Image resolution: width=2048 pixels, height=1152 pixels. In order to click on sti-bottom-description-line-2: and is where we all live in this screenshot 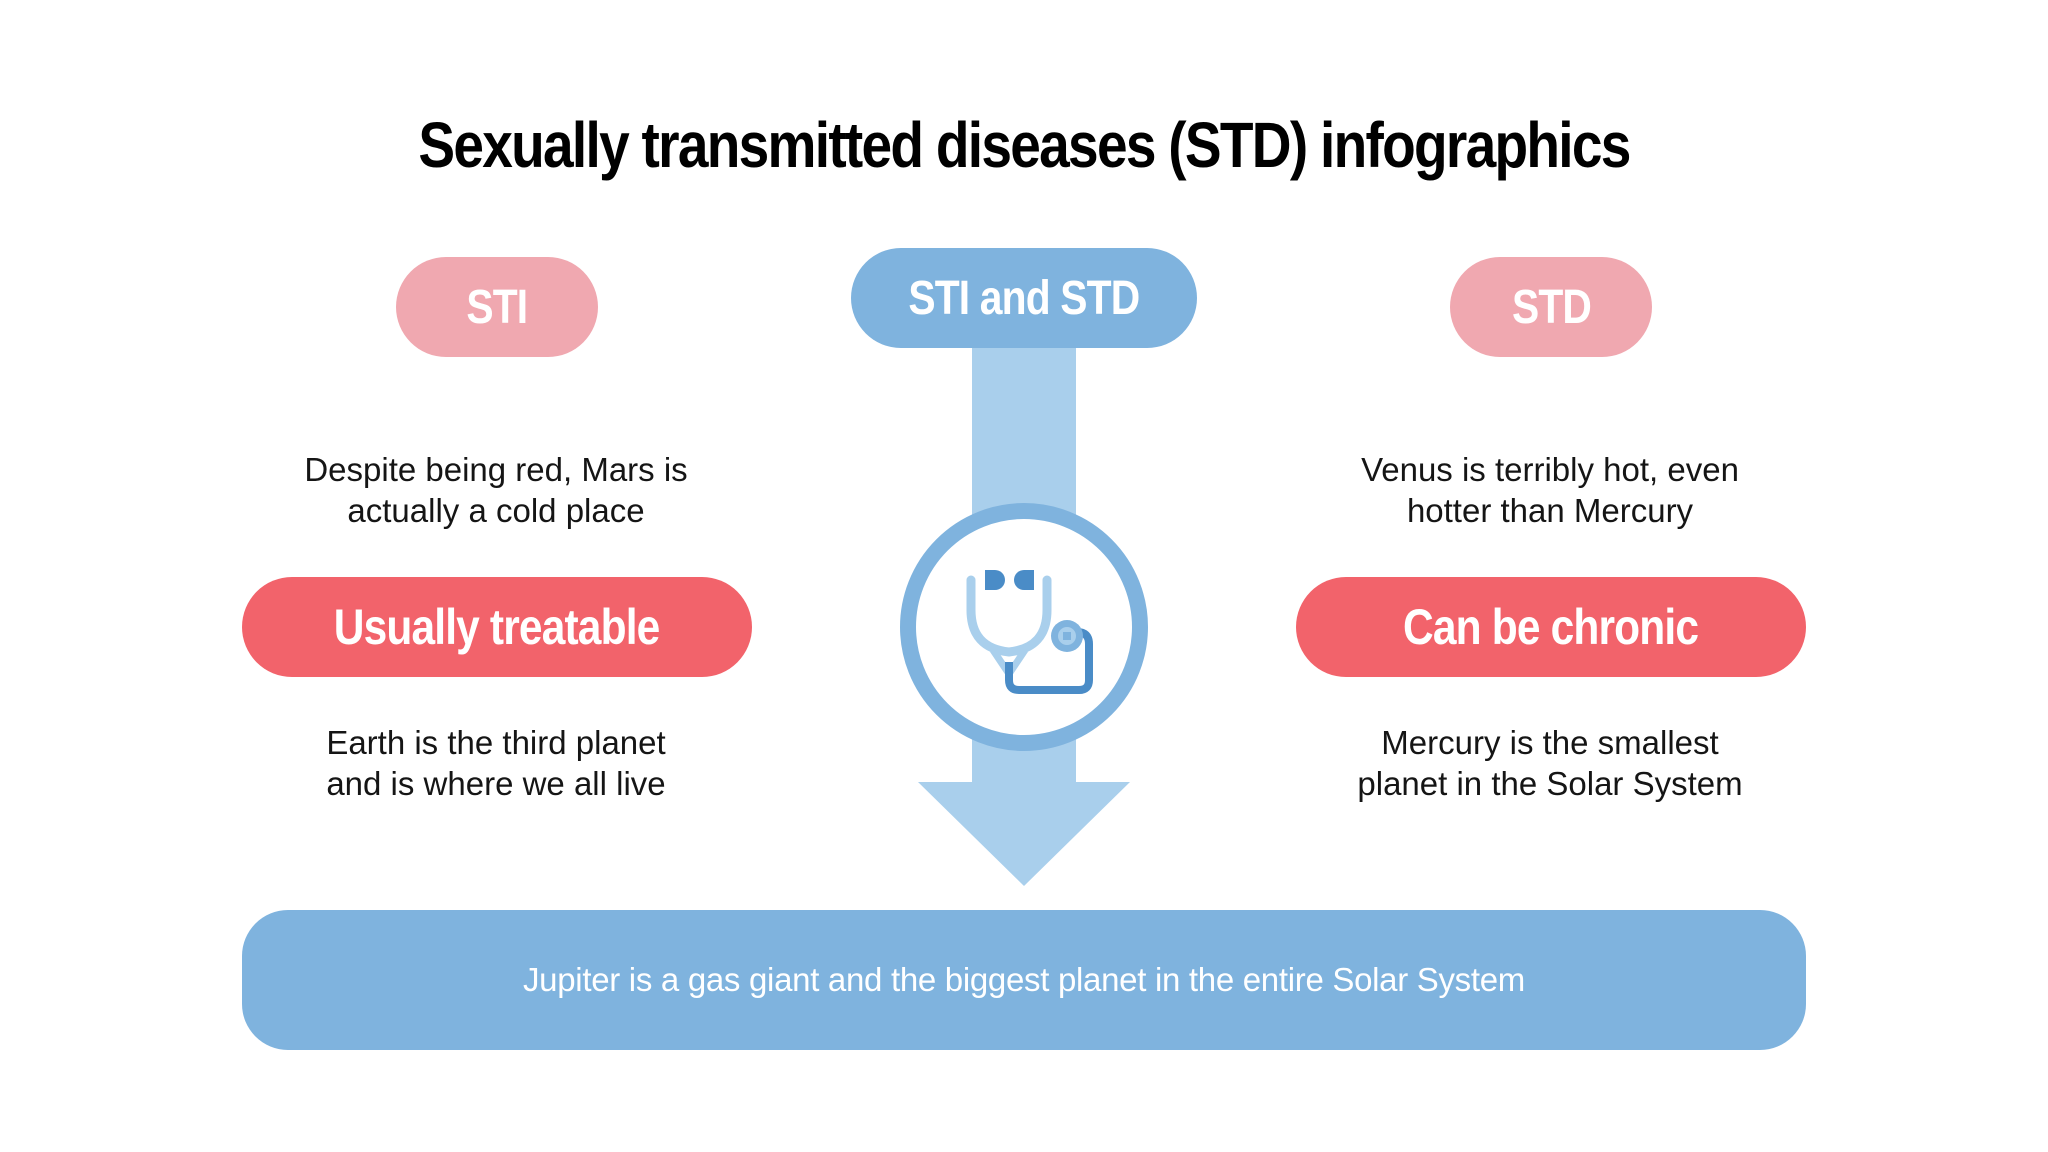, I will do `click(496, 783)`.